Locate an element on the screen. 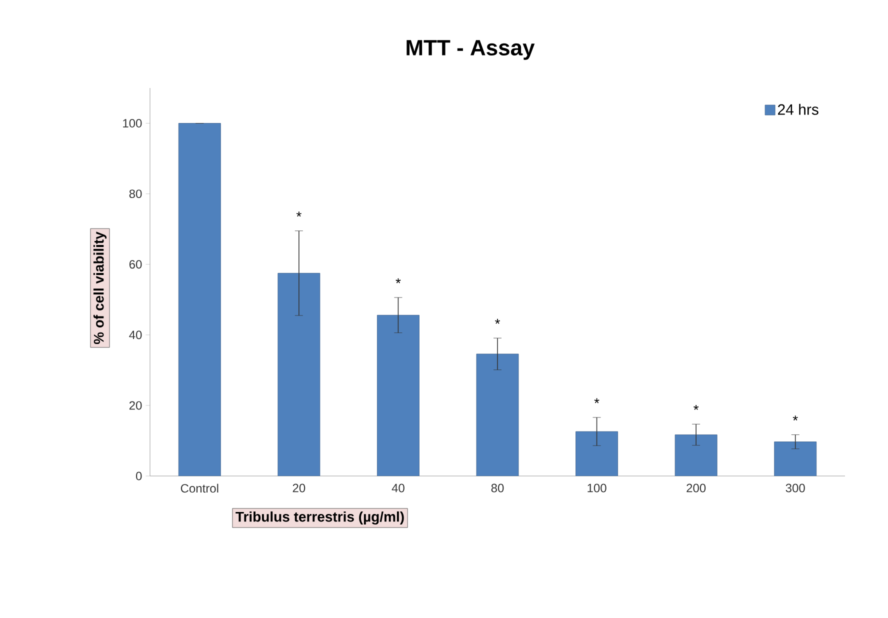 The width and height of the screenshot is (888, 618). x-tick-label: 20 is located at coordinates (299, 488).